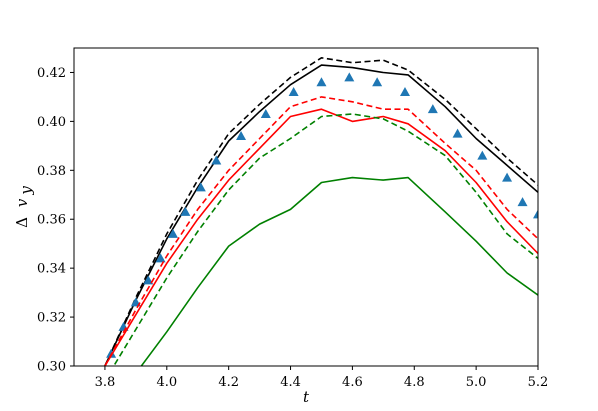  What do you see at coordinates (476, 382) in the screenshot?
I see `x-tick-label: 5.0` at bounding box center [476, 382].